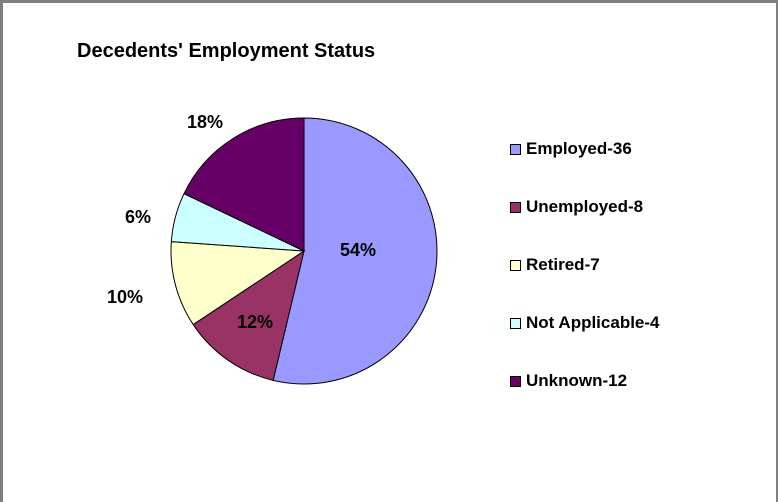  Describe the element at coordinates (226, 51) in the screenshot. I see `chart-title: Decedents' Employment Status` at that location.